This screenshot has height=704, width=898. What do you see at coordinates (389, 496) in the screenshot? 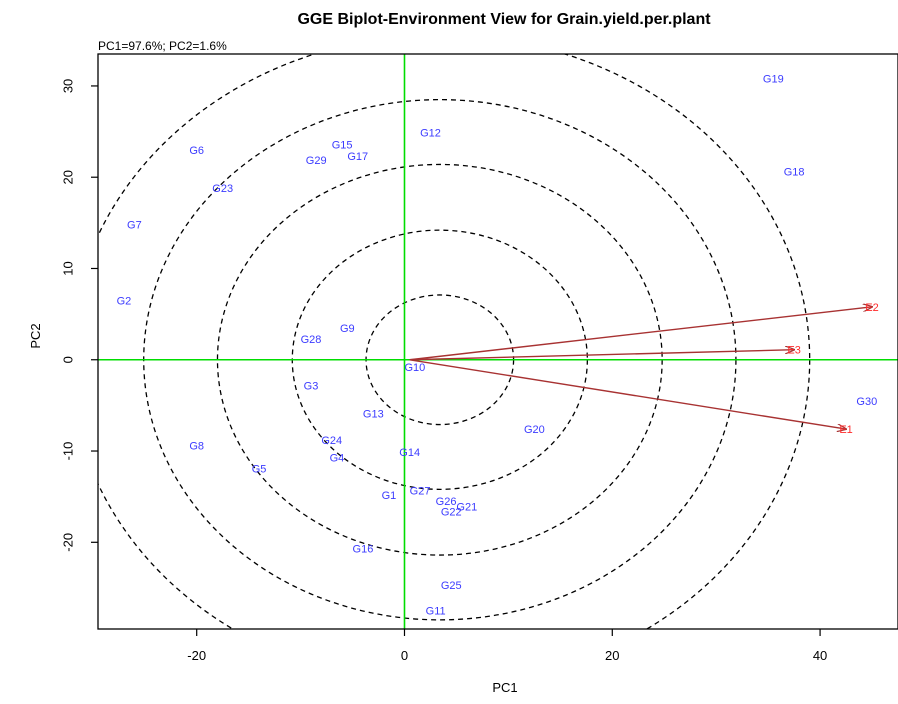
I see `genotype-g1: G1` at bounding box center [389, 496].